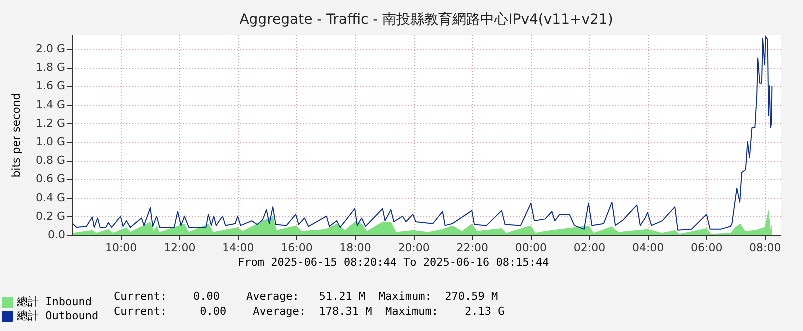  Describe the element at coordinates (51, 161) in the screenshot. I see `y-tick-label: 0.8 G` at that location.